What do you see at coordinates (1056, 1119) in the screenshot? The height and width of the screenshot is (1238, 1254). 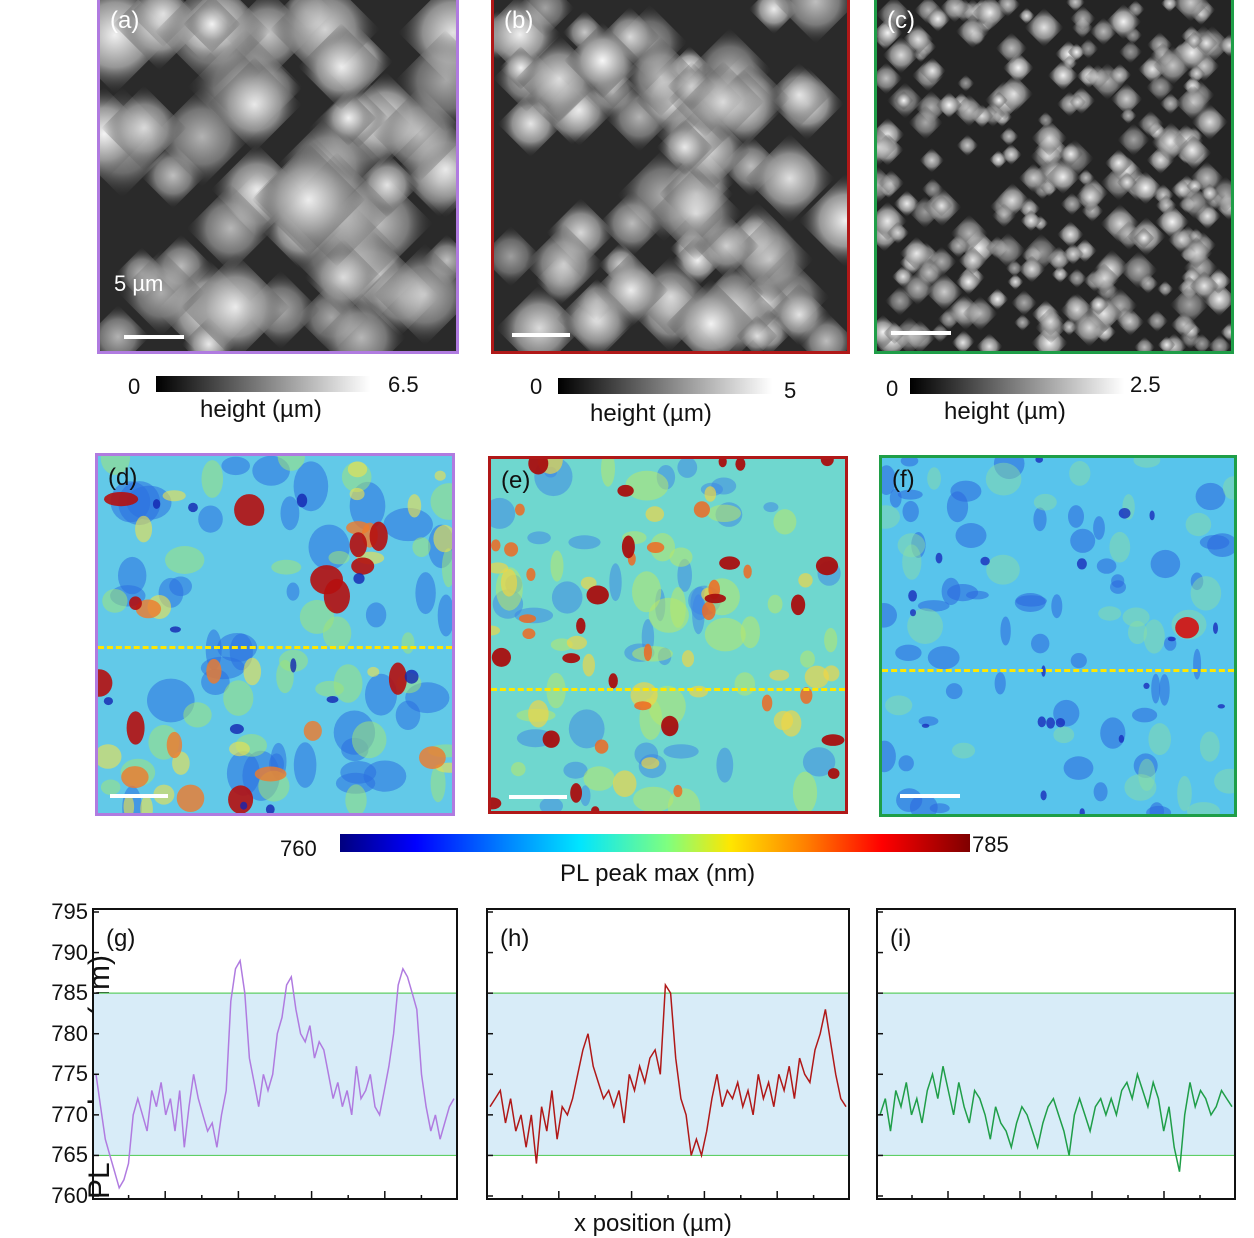 I see `series-line` at bounding box center [1056, 1119].